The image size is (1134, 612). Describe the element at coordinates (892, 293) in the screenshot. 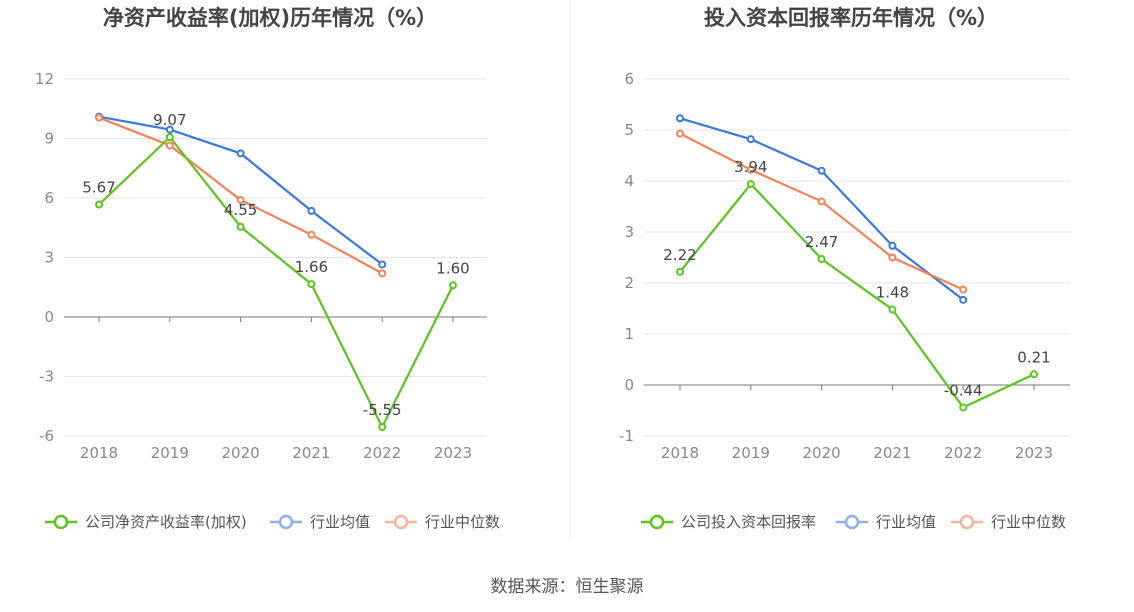

I see `data-label: 1.48` at that location.